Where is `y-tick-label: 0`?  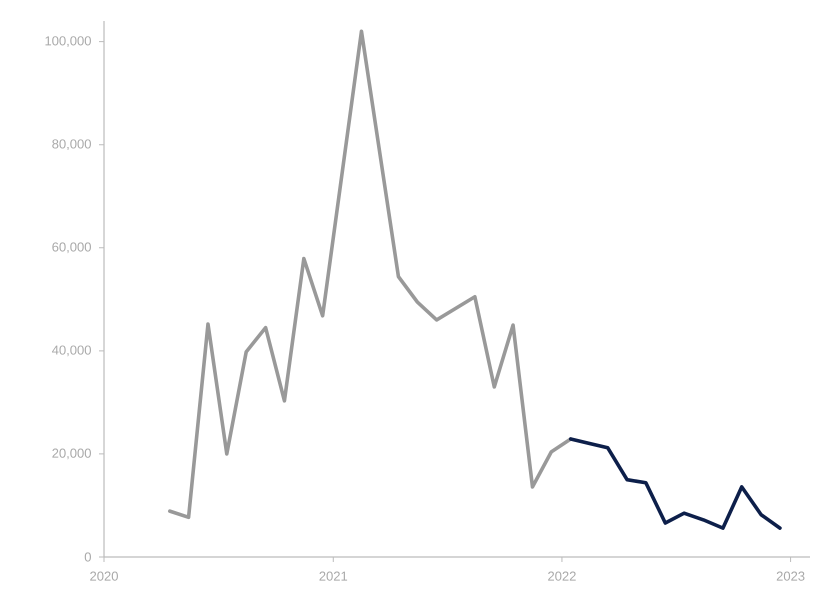
y-tick-label: 0 is located at coordinates (87, 557).